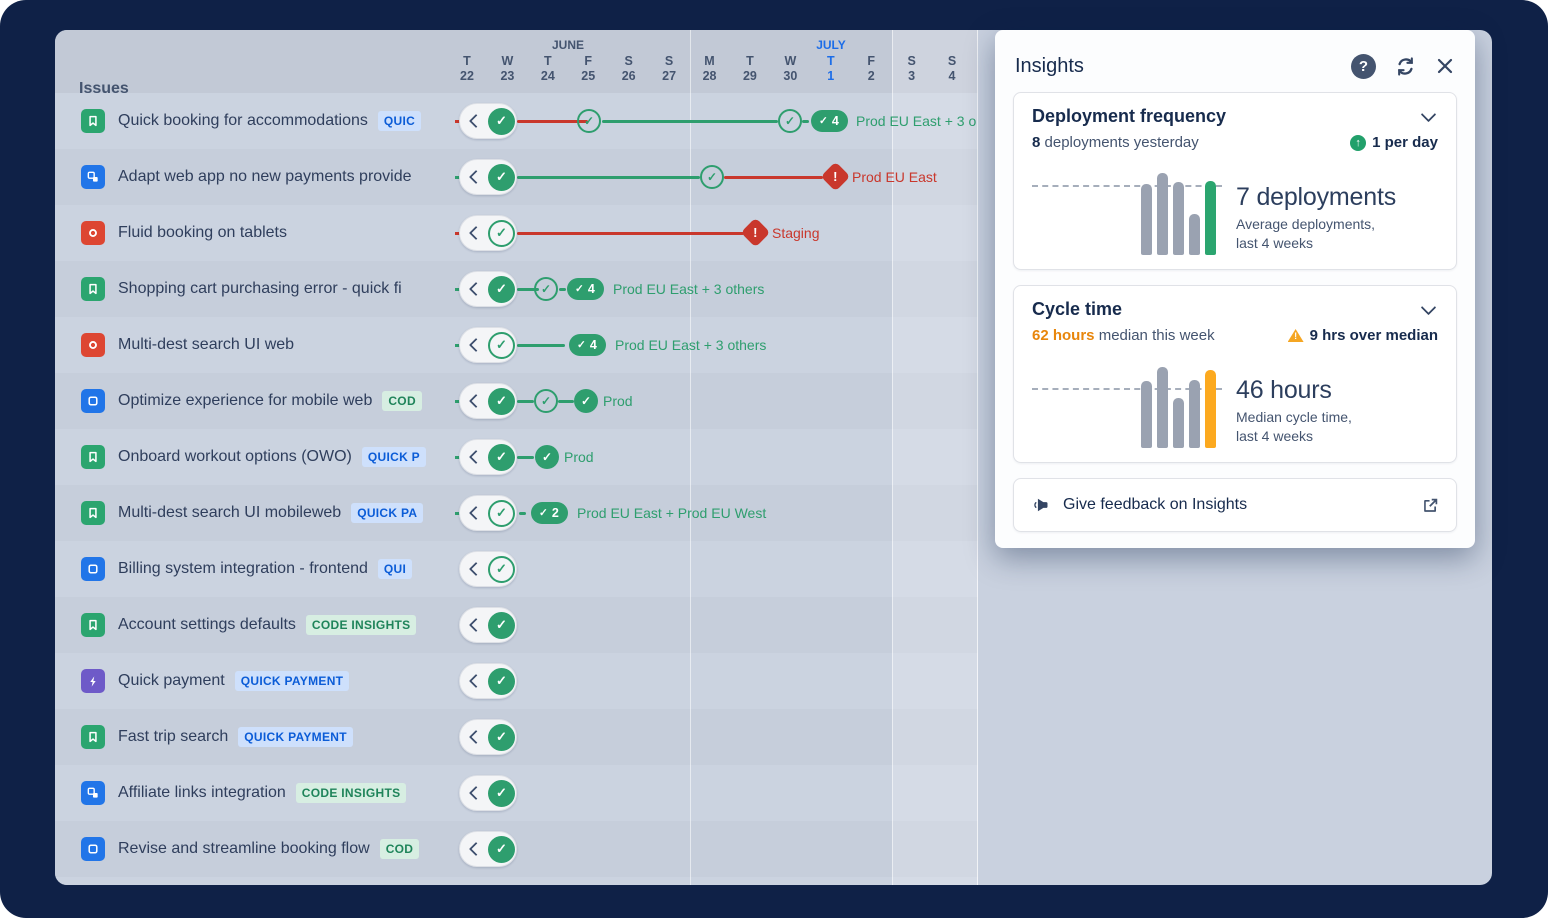 Image resolution: width=1548 pixels, height=918 pixels. What do you see at coordinates (202, 232) in the screenshot?
I see `issue-title: Fluid booking on tablets` at bounding box center [202, 232].